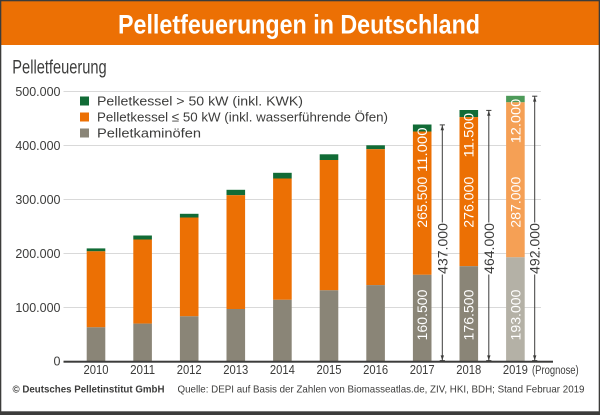  I want to click on svg-text: Pelletfeuerung, so click(59, 67).